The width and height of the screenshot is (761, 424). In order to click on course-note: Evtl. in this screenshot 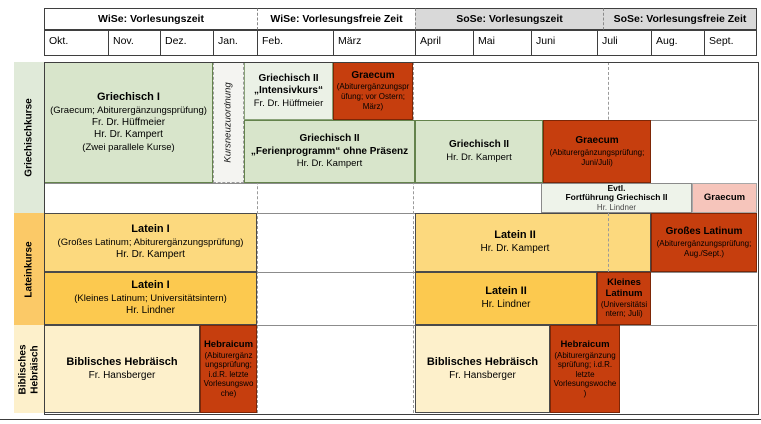, I will do `click(616, 187)`.